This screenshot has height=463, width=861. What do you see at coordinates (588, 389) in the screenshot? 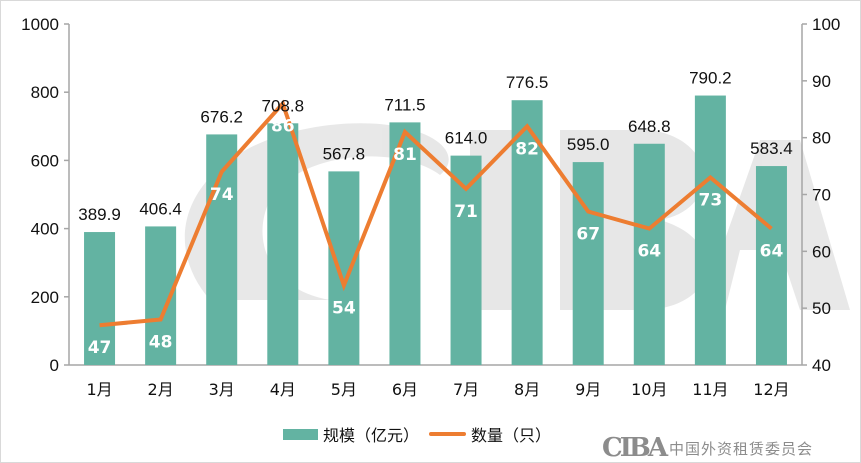
I see `x-tick-label: 9月` at bounding box center [588, 389].